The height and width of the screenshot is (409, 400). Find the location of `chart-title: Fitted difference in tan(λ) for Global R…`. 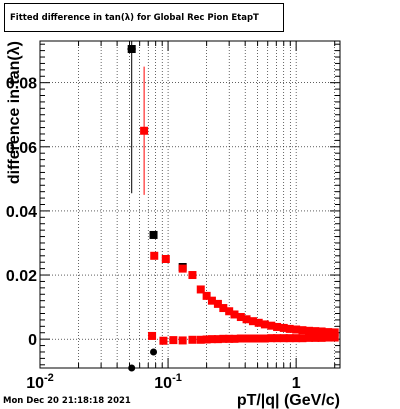

chart-title: Fitted difference in tan(λ) for Global R… is located at coordinates (134, 17).